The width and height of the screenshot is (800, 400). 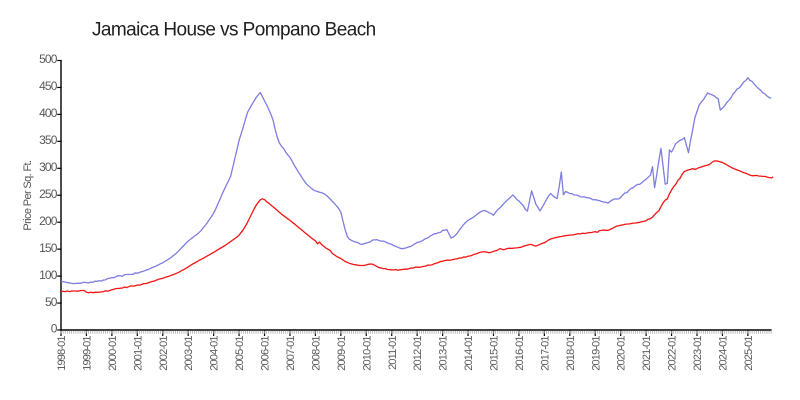 I want to click on svg-text: 2024-01, so click(x=723, y=353).